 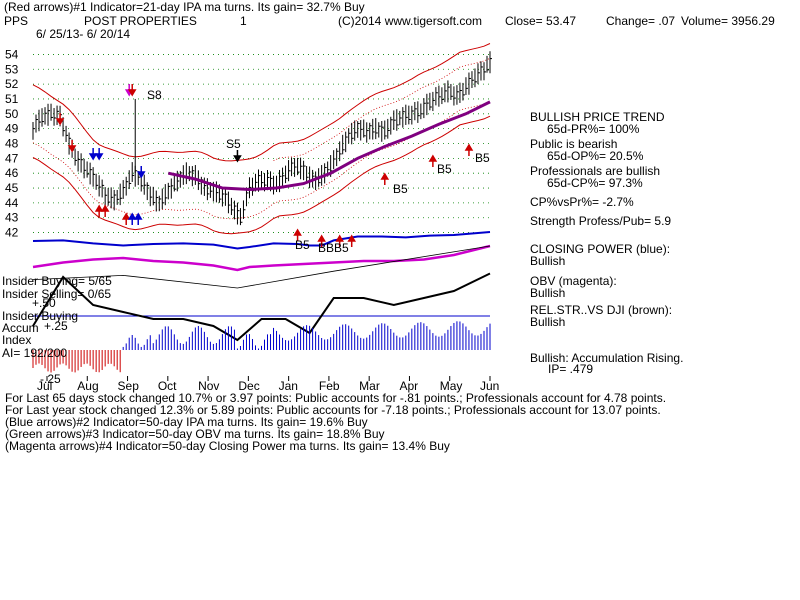 I want to click on index-label: Index, so click(x=17, y=340).